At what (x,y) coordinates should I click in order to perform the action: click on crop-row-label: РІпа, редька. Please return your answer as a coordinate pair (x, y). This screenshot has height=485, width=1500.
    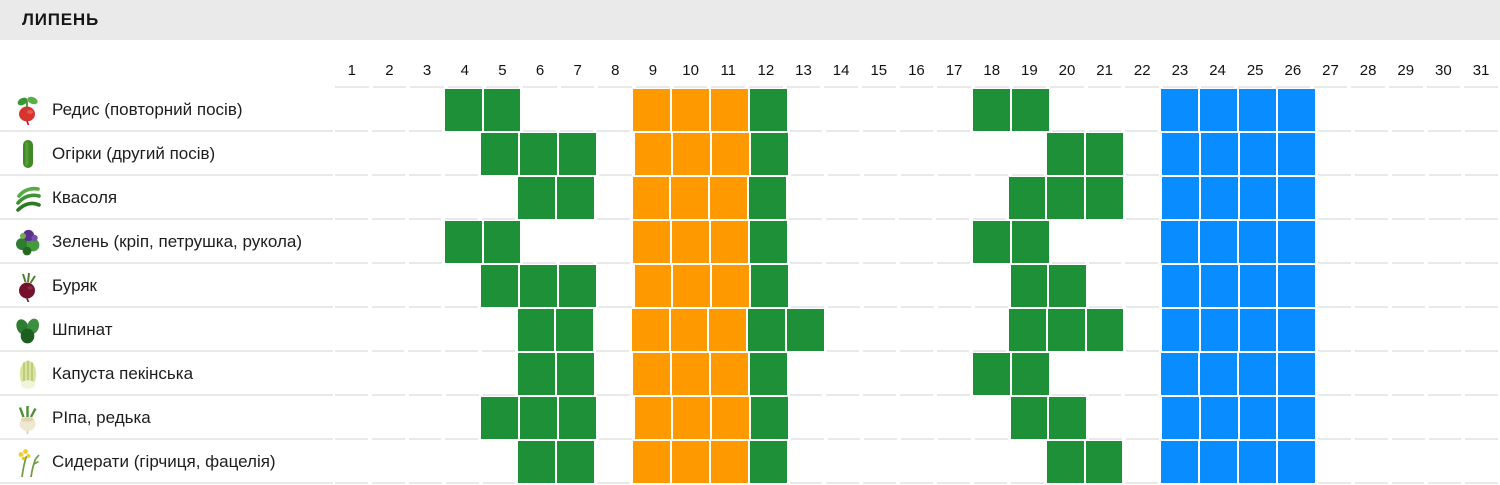
    Looking at the image, I should click on (166, 418).